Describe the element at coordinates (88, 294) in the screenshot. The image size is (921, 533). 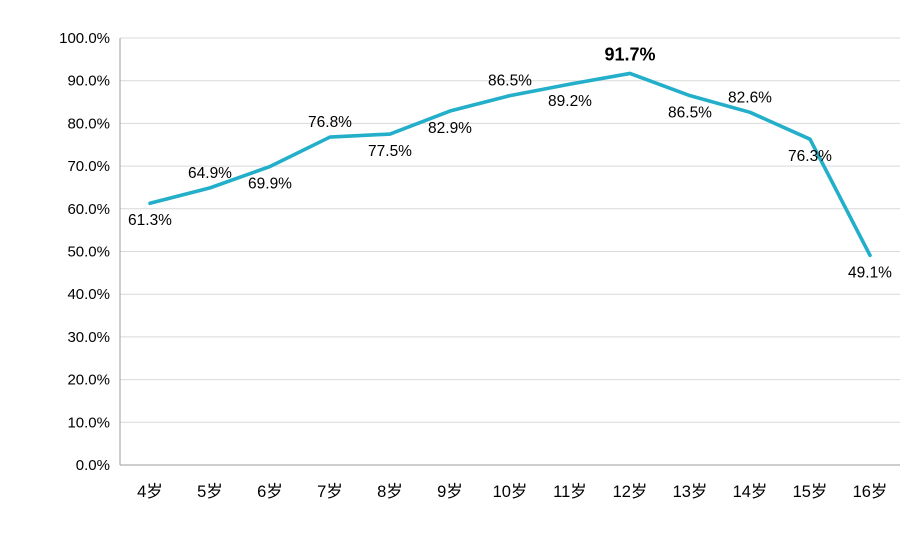
I see `y-tick-label: 40.0%` at that location.